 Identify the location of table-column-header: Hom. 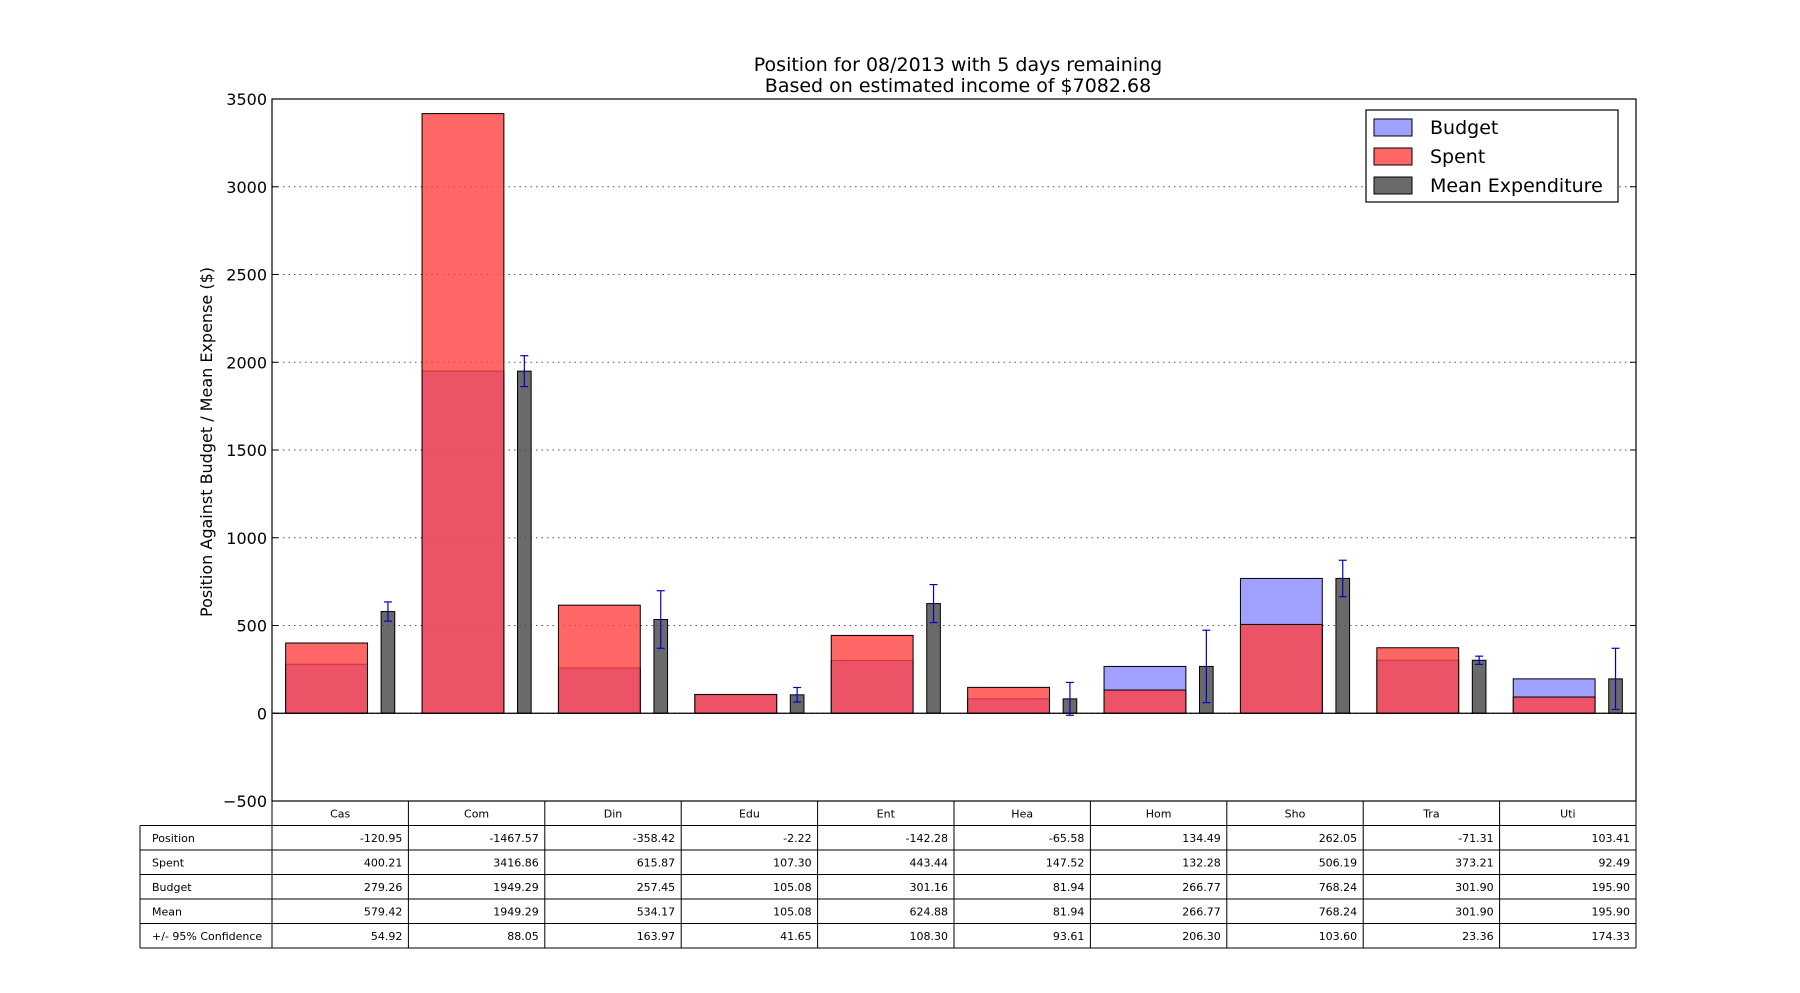
(1159, 813).